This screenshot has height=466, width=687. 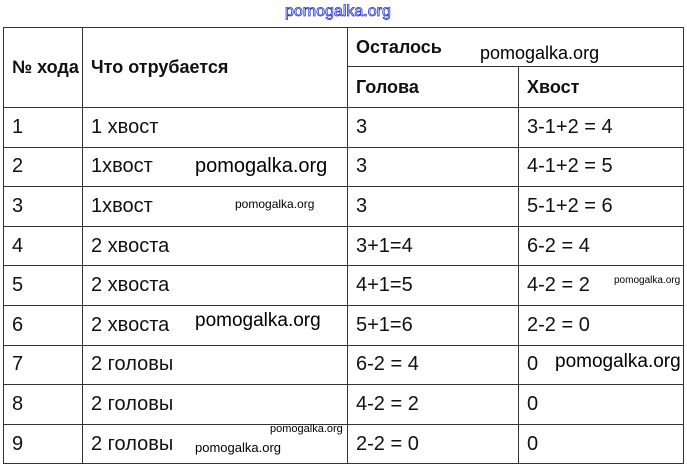 I want to click on move-number-cell: 8, so click(x=43, y=404).